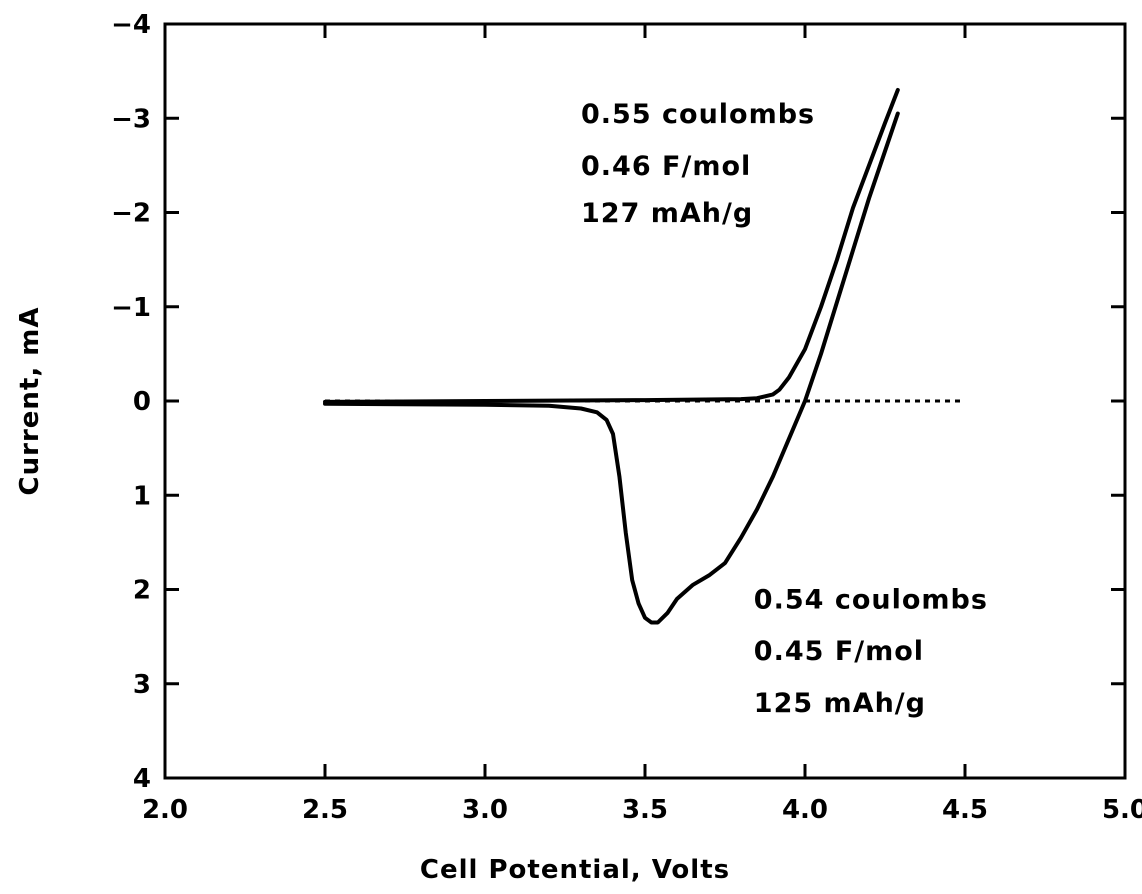 The width and height of the screenshot is (1142, 894). What do you see at coordinates (131, 214) in the screenshot?
I see `y-tick-label: −2` at bounding box center [131, 214].